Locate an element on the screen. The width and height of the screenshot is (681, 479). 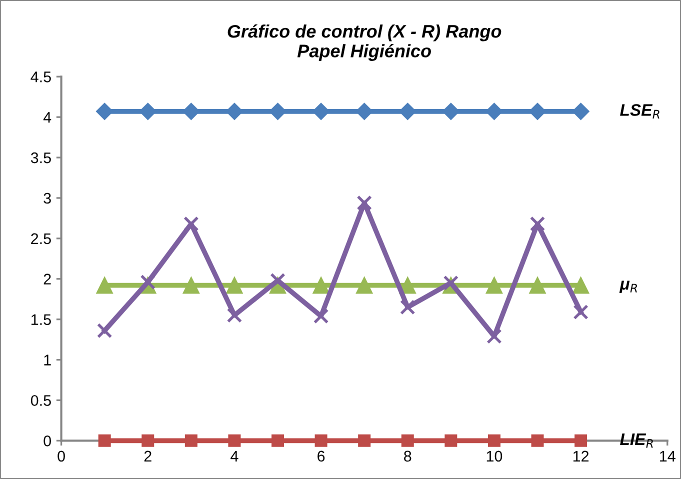
y-tick-label: 2 is located at coordinates (47, 279).